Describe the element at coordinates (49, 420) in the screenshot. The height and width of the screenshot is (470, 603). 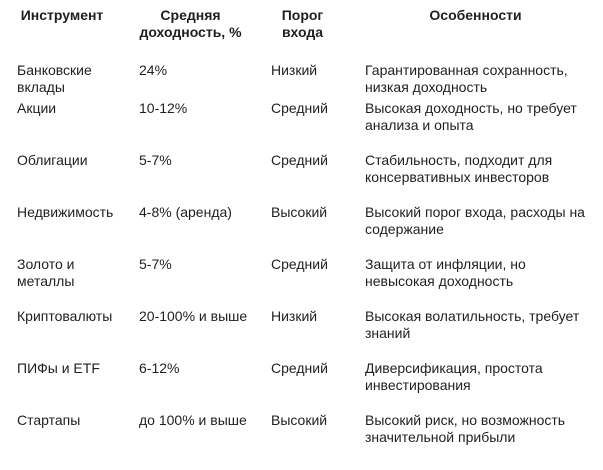
I see `cell-instrument: Стартапы` at that location.